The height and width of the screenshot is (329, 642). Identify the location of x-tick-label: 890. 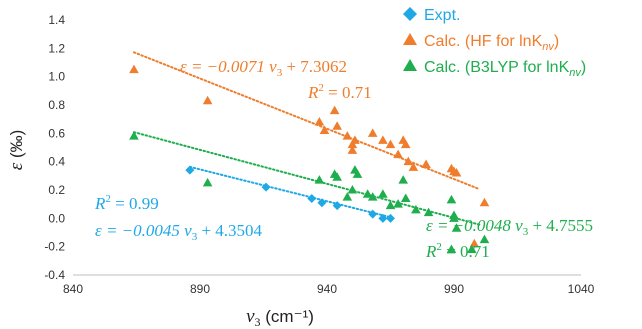
(200, 289).